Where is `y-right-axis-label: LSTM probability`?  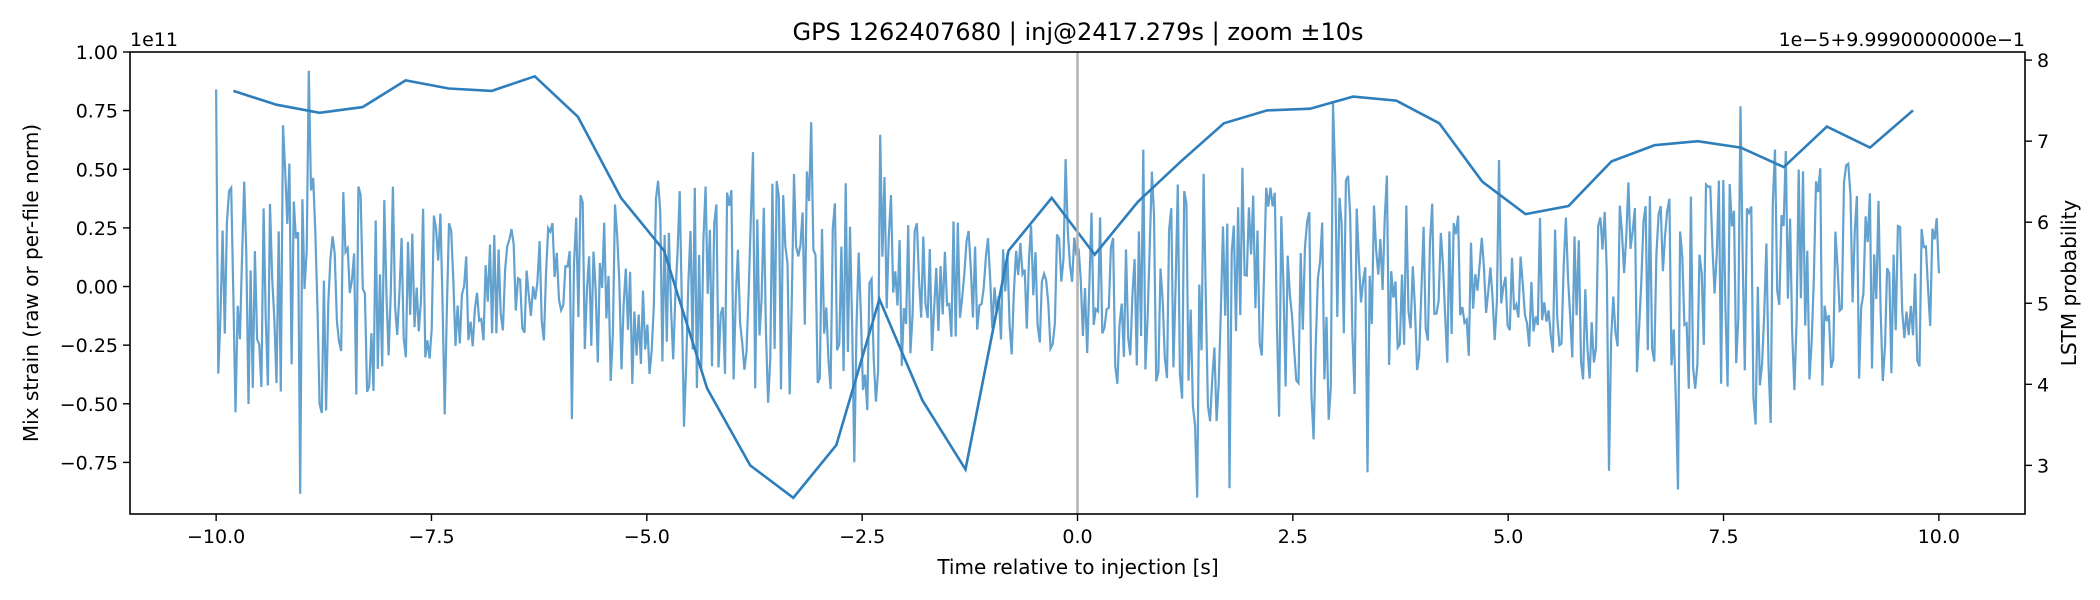 y-right-axis-label: LSTM probability is located at coordinates (2069, 283).